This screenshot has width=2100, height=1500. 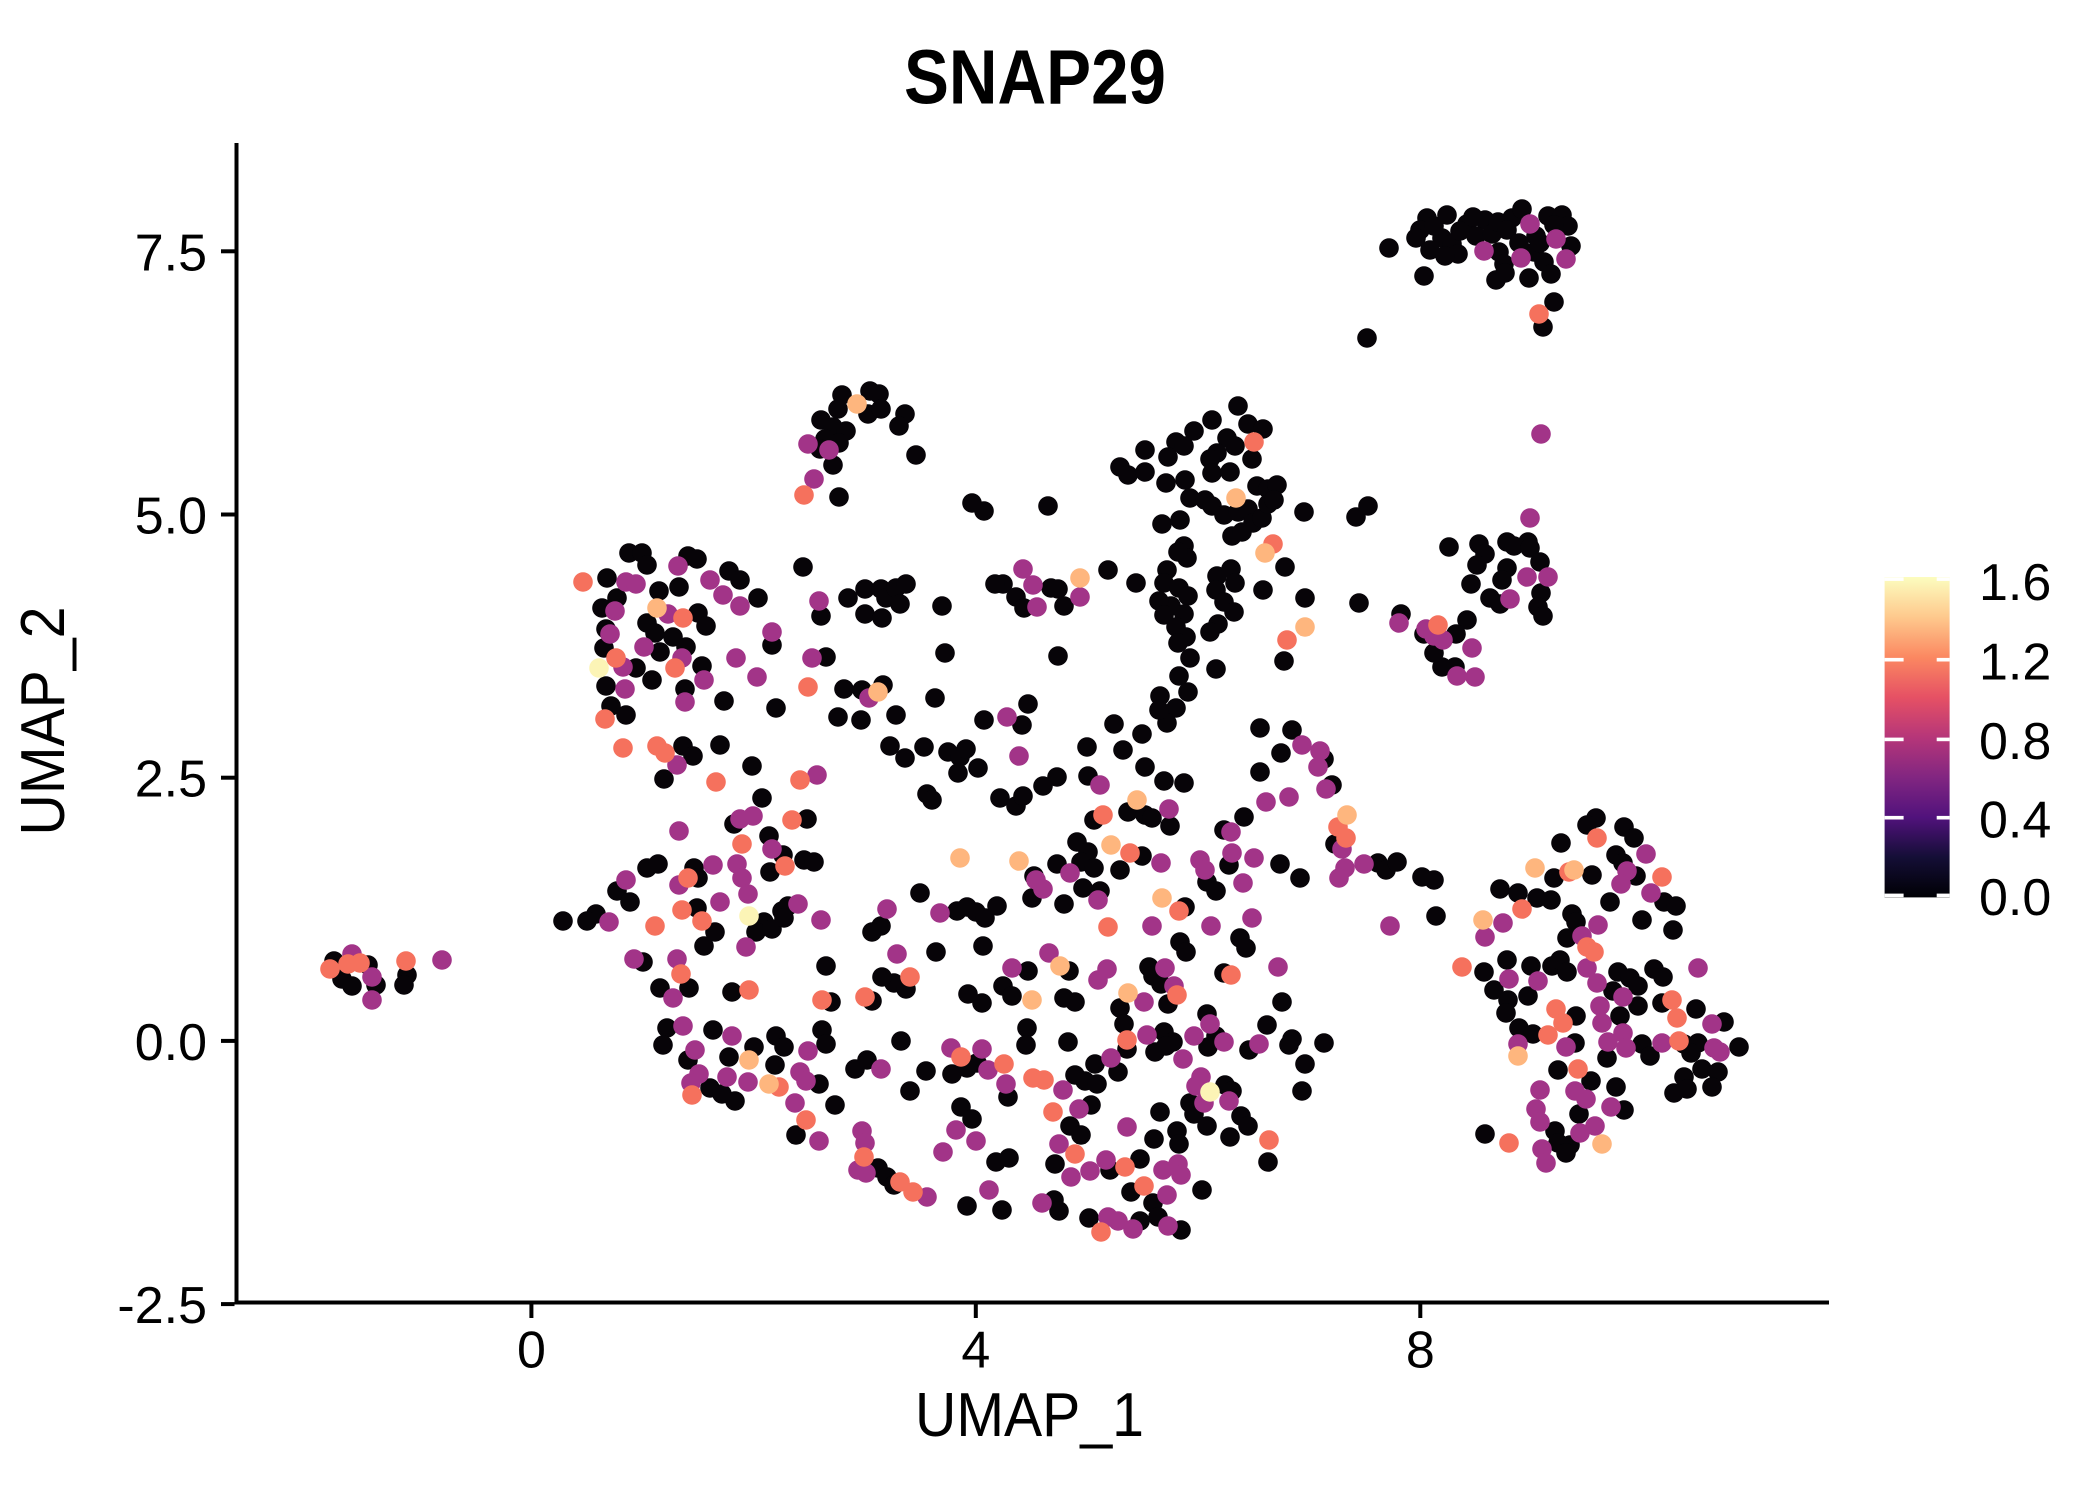 I want to click on svg-text: 0.4, so click(x=2015, y=820).